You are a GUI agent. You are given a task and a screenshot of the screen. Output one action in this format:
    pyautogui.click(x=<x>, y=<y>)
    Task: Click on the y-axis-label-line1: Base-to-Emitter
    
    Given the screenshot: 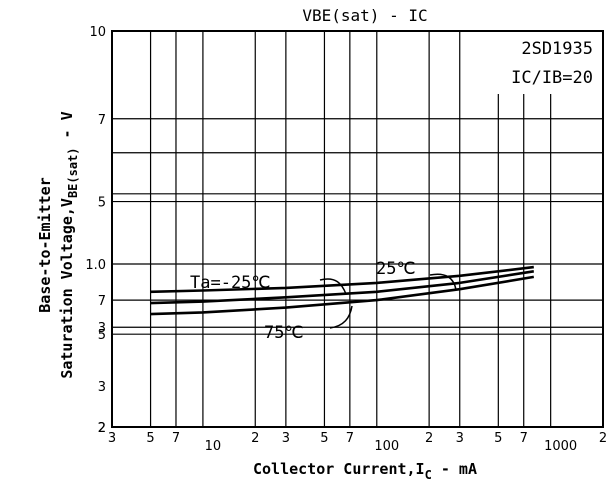 What is the action you would take?
    pyautogui.click(x=45, y=244)
    